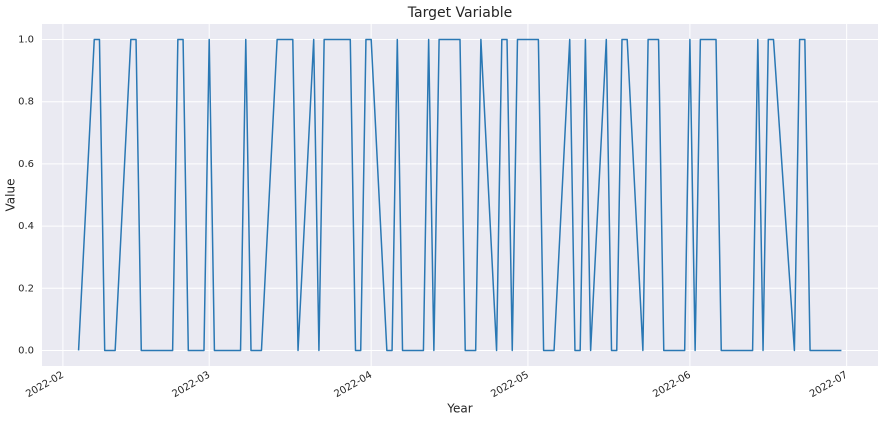 The image size is (886, 421). What do you see at coordinates (510, 385) in the screenshot?
I see `x-tick-label: 2022-05` at bounding box center [510, 385].